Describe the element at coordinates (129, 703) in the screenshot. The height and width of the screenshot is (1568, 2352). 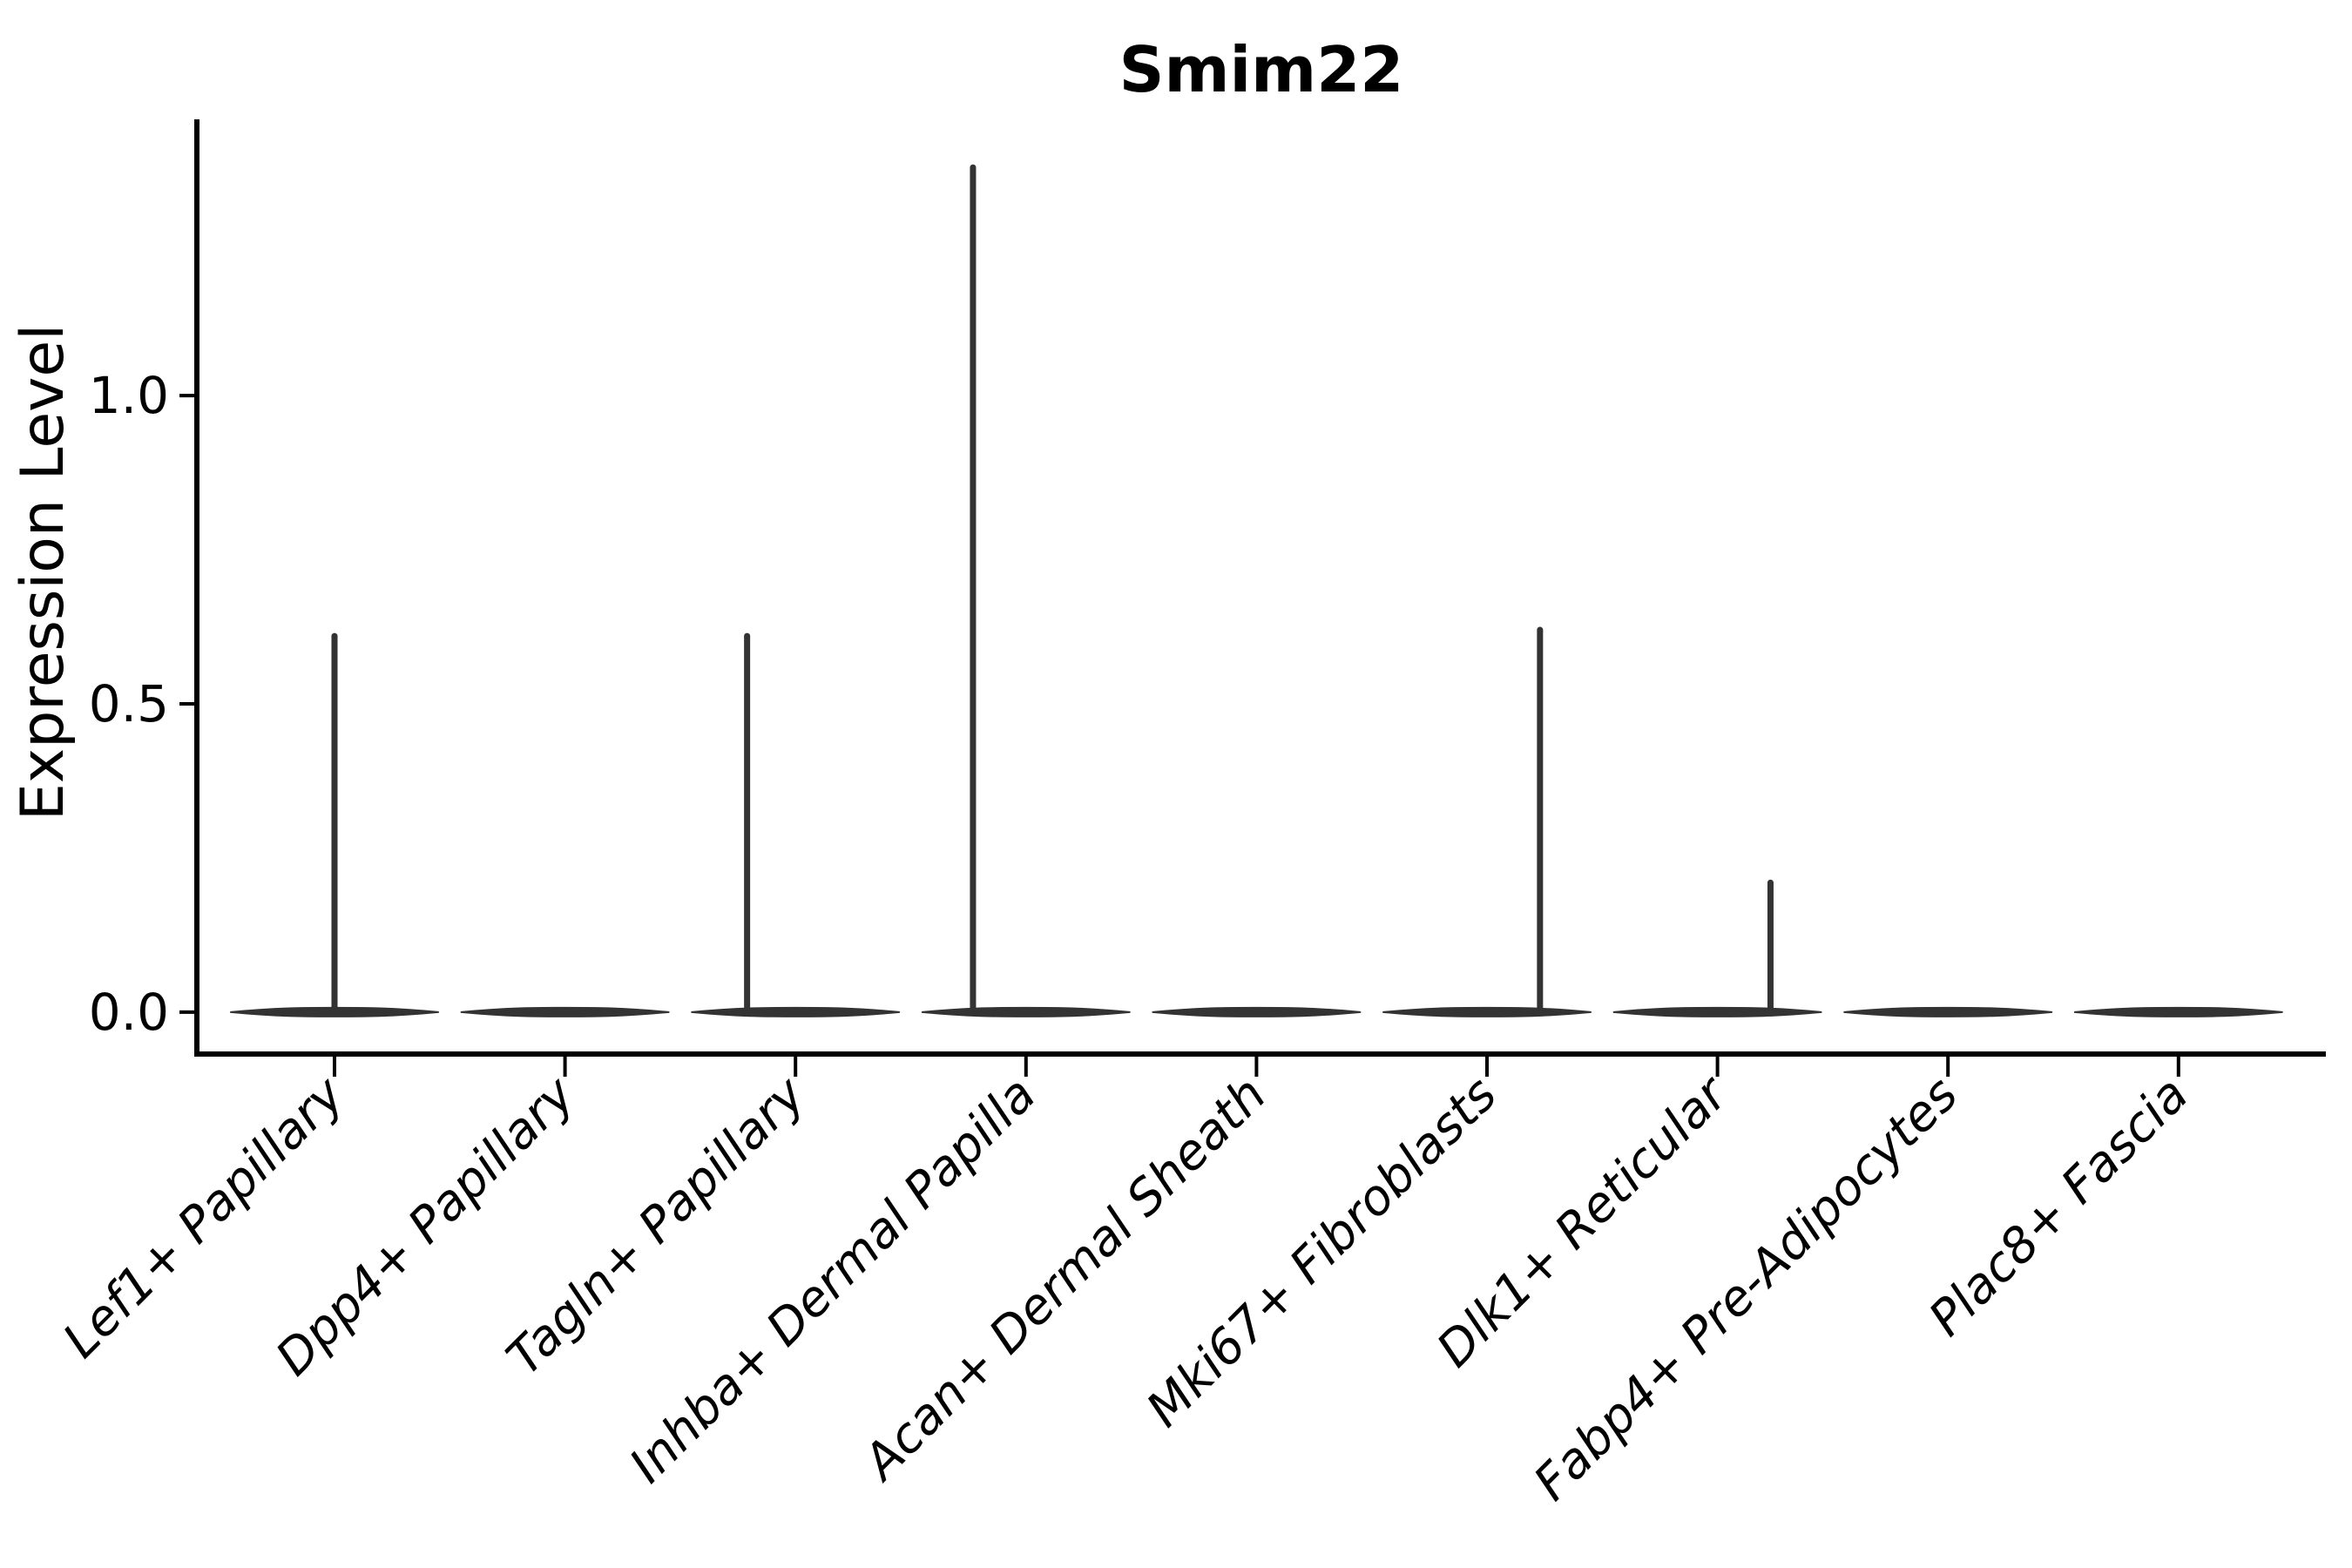
I see `y-tick-label: 0.5` at that location.